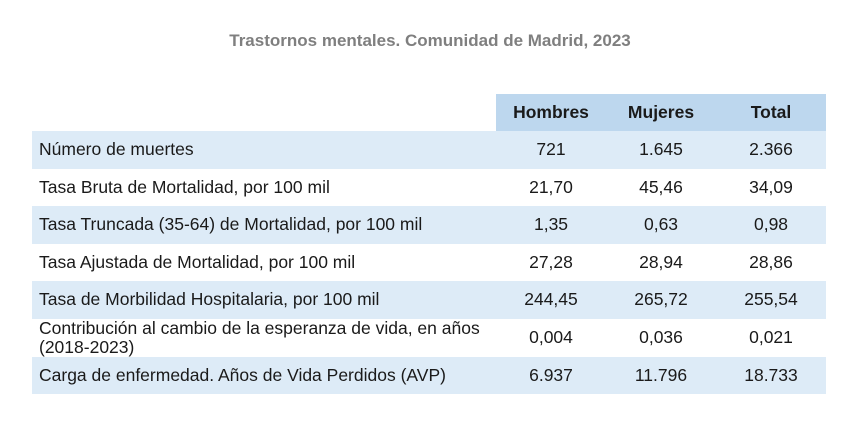  What do you see at coordinates (661, 187) in the screenshot?
I see `cell-mujeres: 45,46` at bounding box center [661, 187].